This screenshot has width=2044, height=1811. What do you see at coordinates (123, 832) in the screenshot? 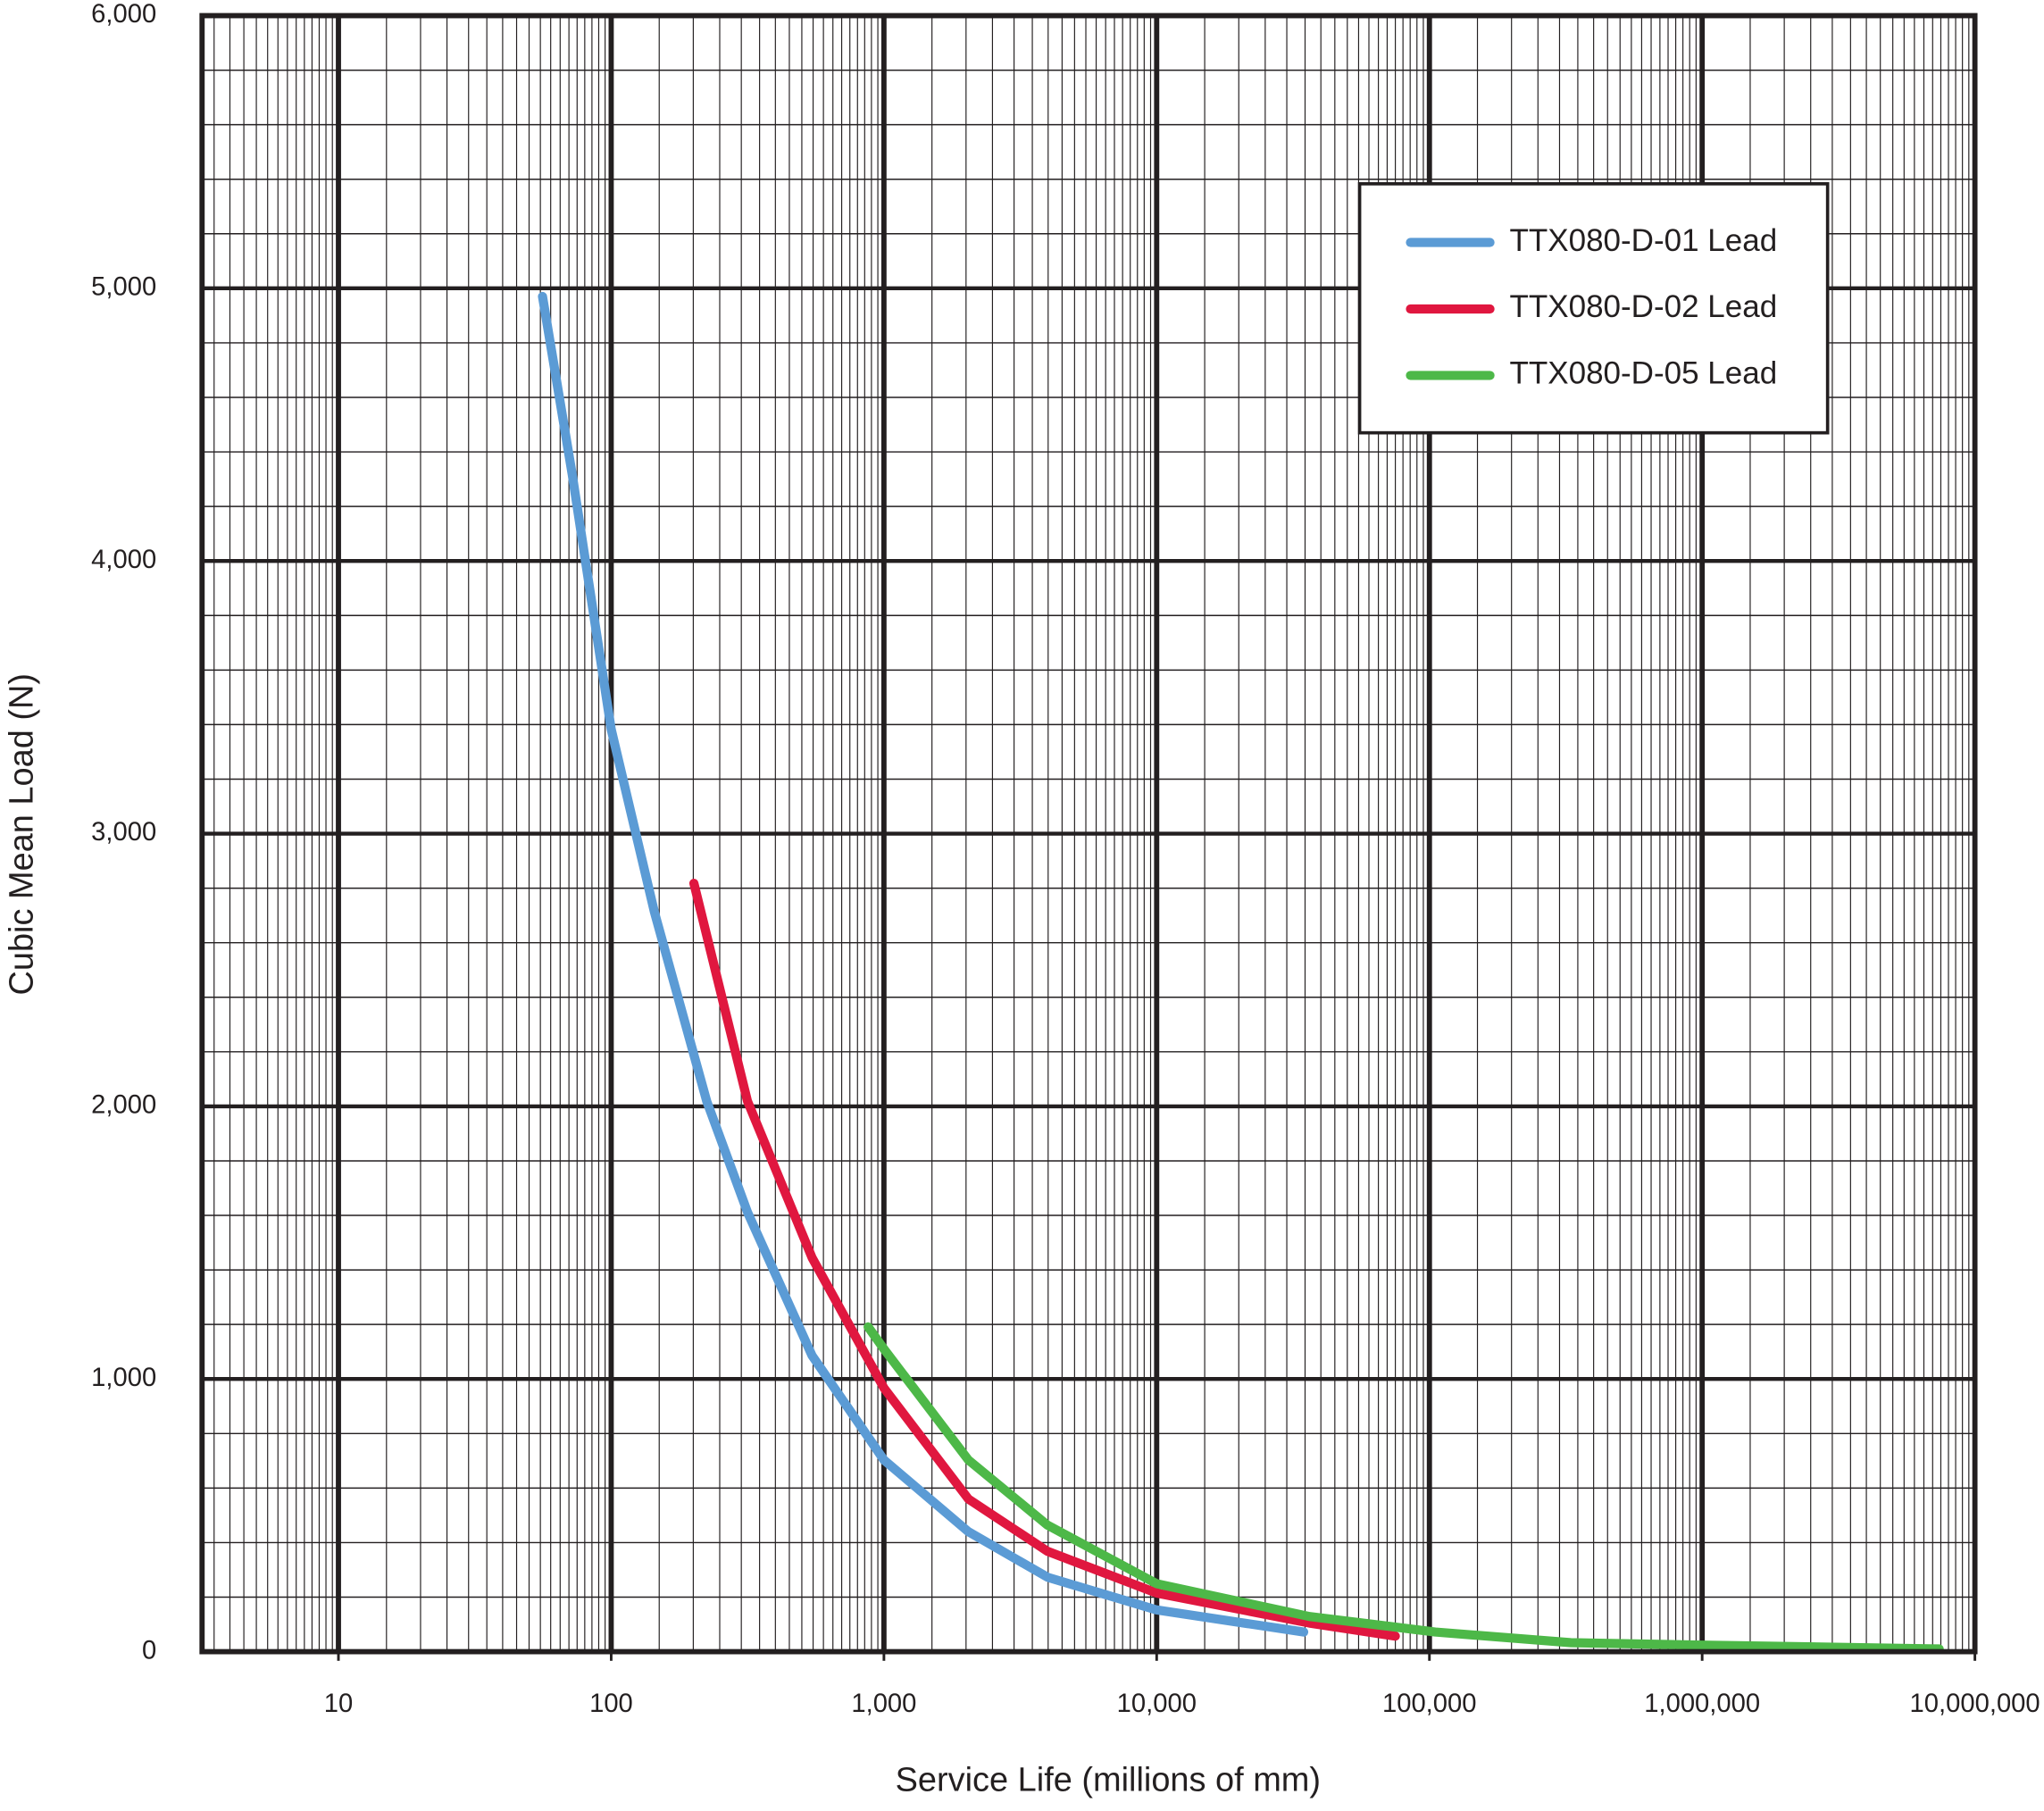
I see `y-tick-label: 3,000` at bounding box center [123, 832].